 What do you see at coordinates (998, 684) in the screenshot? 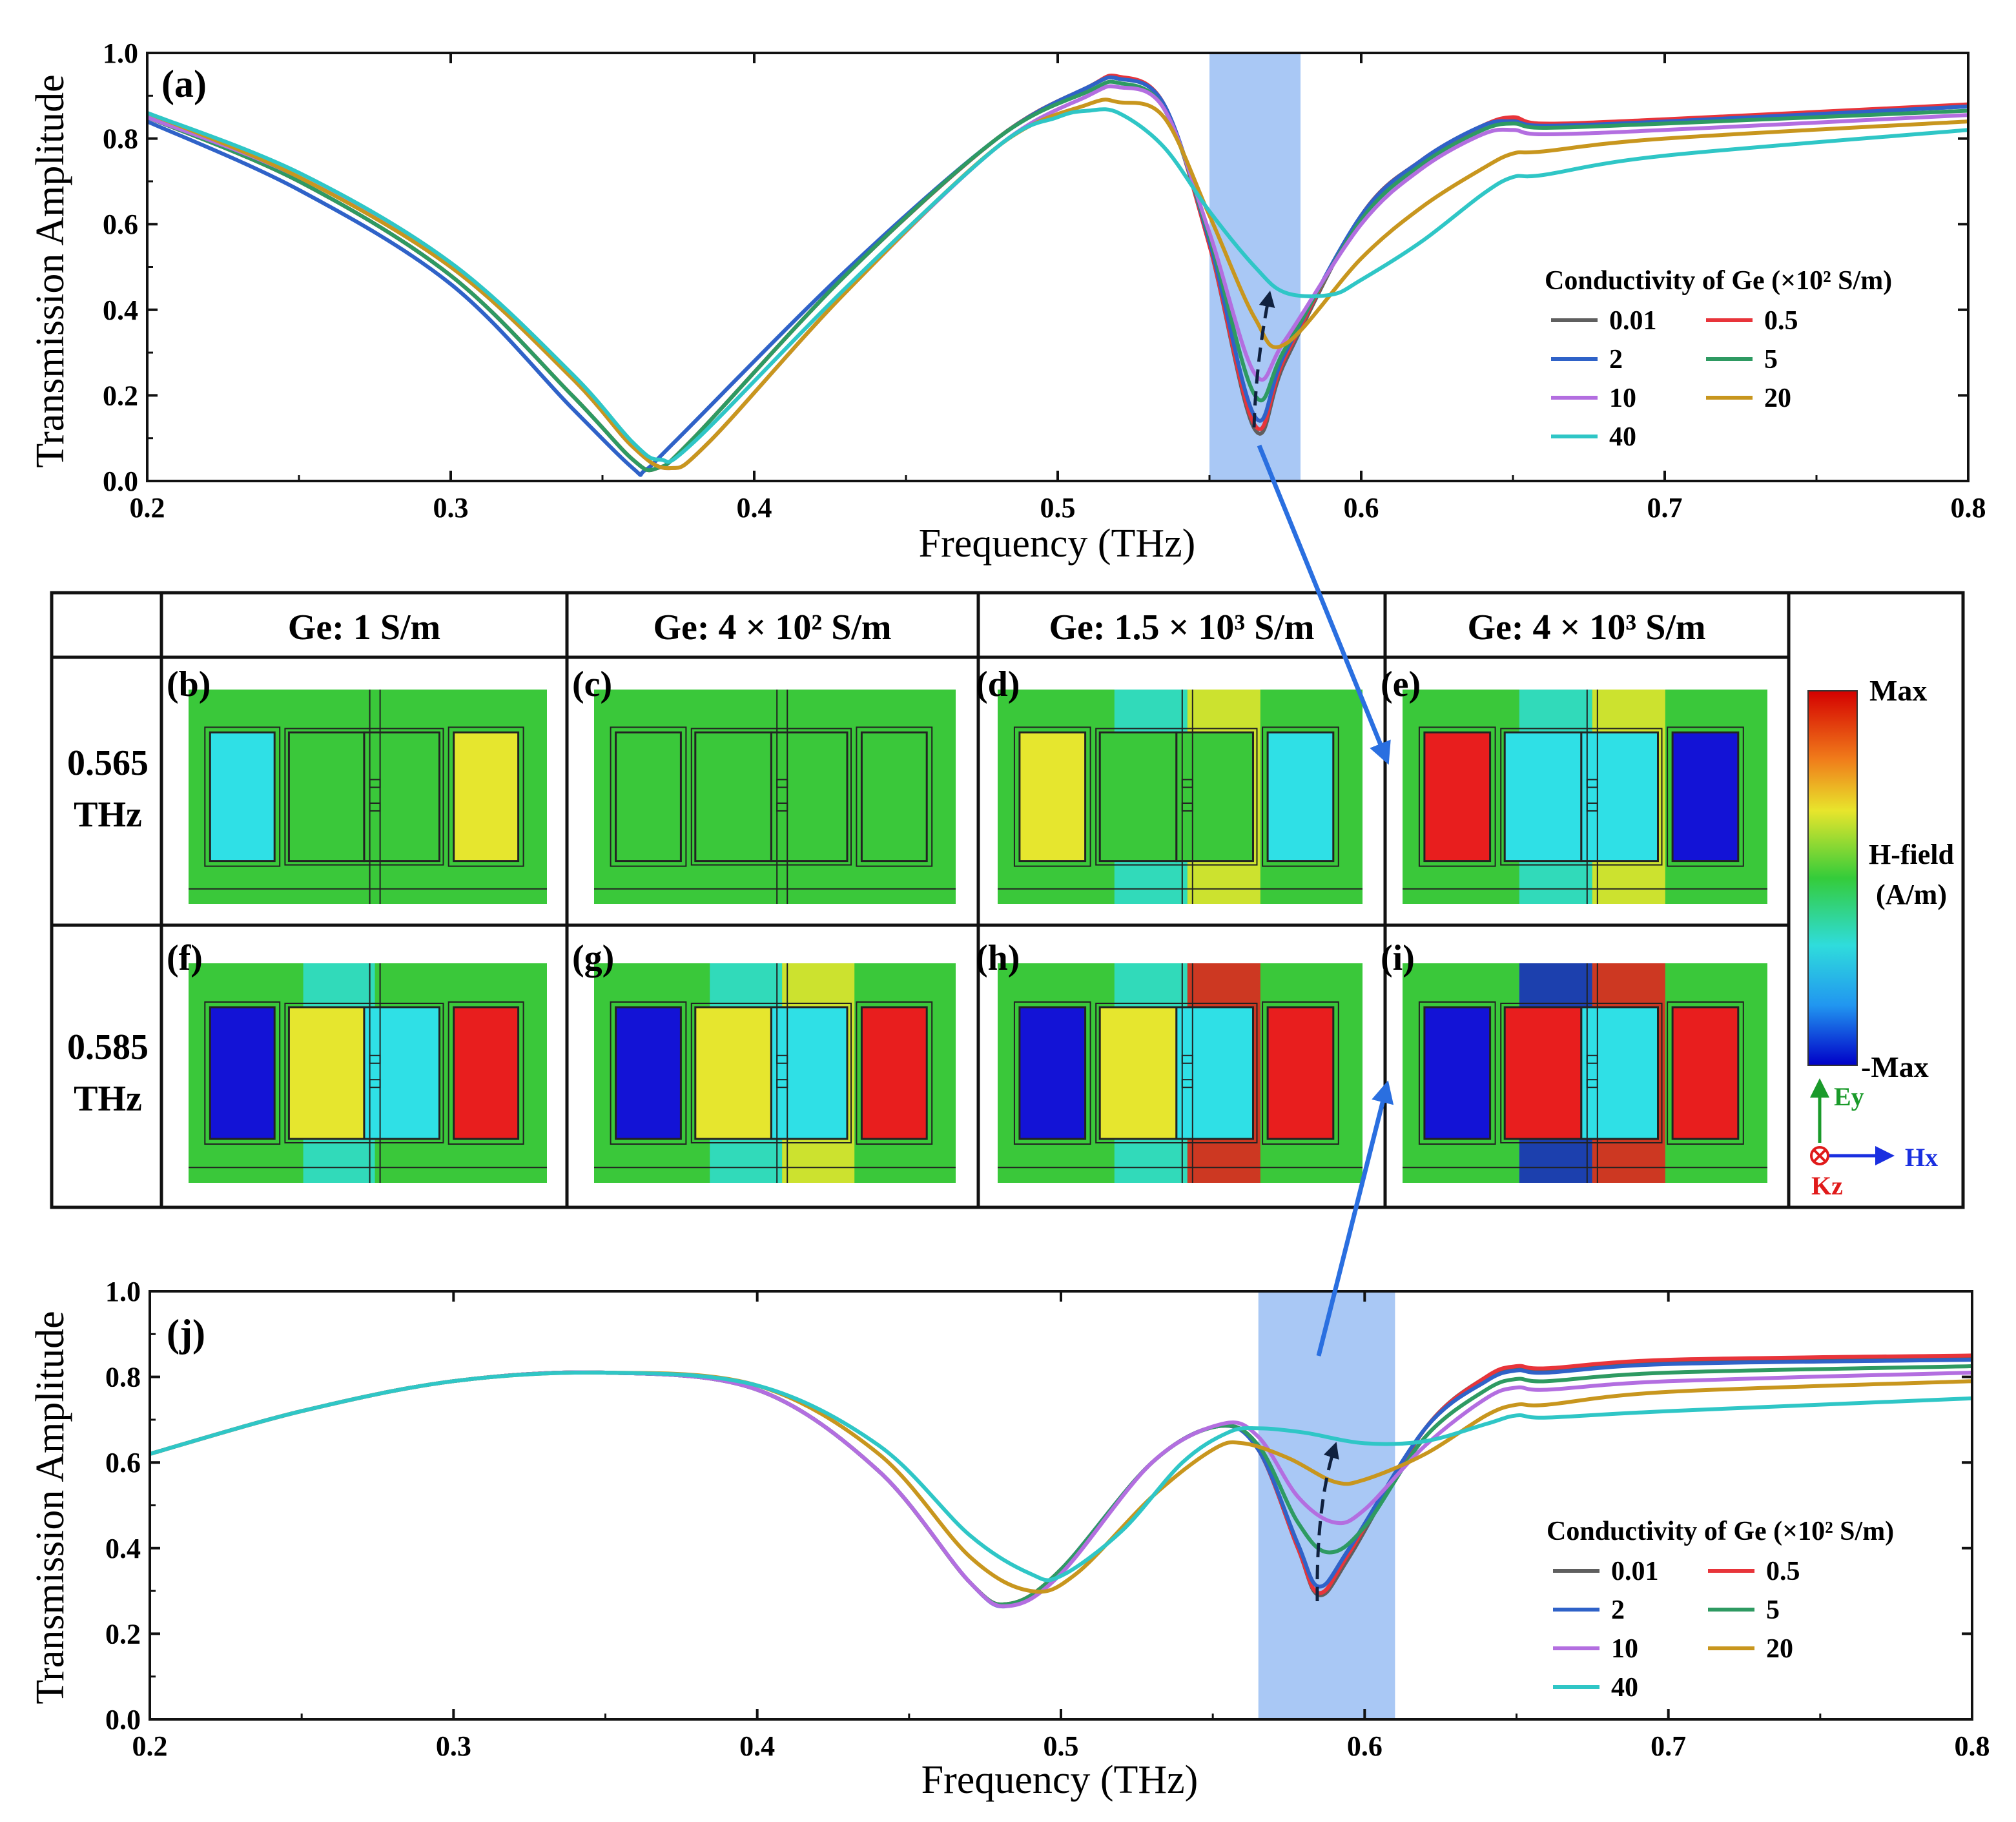
I see `subpanel-label: (d)` at bounding box center [998, 684].